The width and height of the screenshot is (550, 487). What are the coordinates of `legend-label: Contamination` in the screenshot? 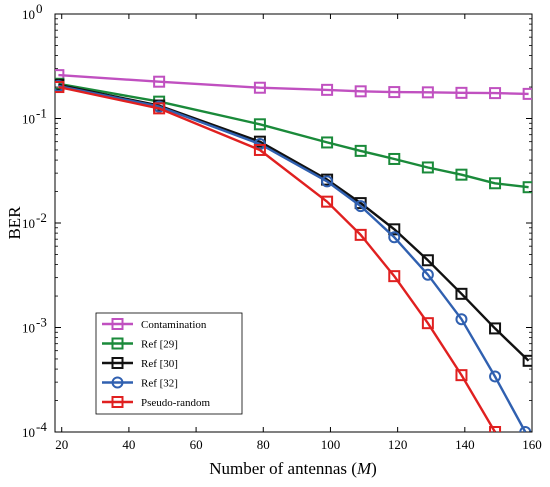 It's located at (174, 325).